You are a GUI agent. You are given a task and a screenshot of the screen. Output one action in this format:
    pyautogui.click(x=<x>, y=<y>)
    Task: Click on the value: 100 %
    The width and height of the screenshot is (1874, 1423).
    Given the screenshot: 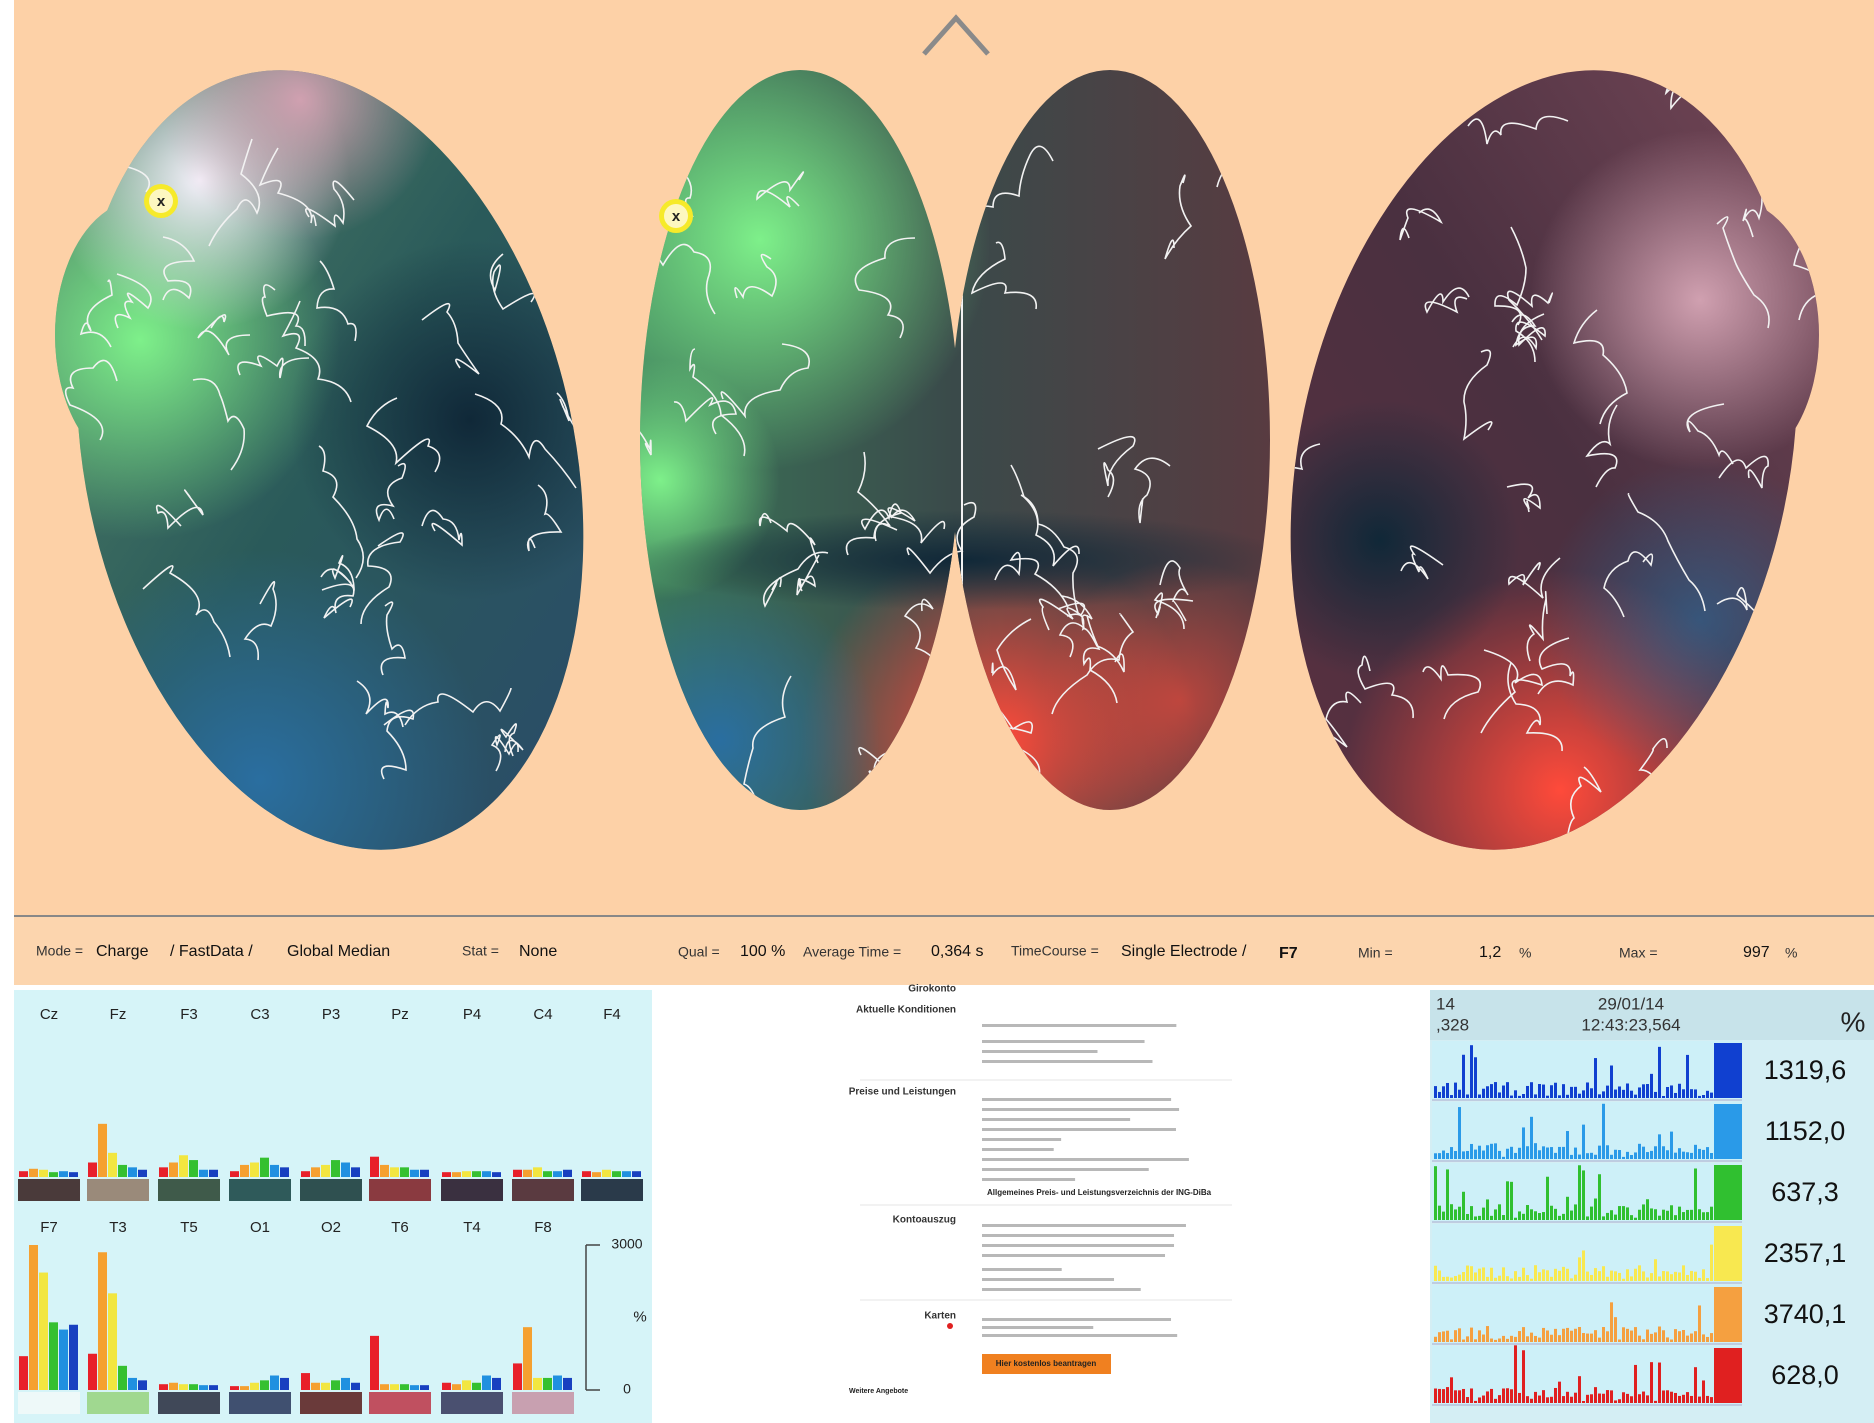 What is the action you would take?
    pyautogui.click(x=762, y=951)
    